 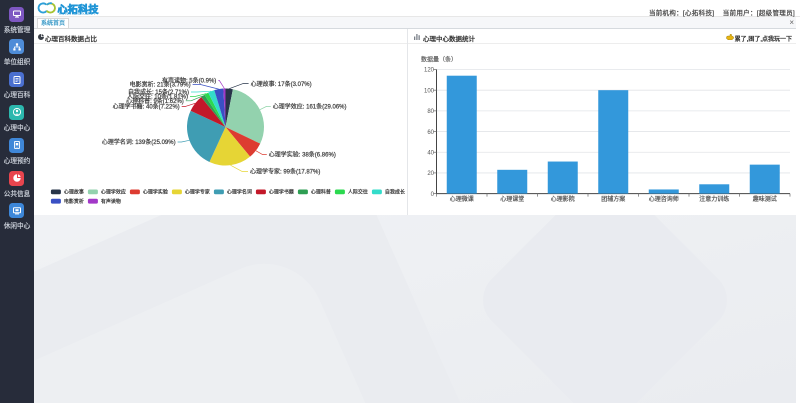 What do you see at coordinates (111, 201) in the screenshot?
I see `svg-text: 有声读物` at bounding box center [111, 201].